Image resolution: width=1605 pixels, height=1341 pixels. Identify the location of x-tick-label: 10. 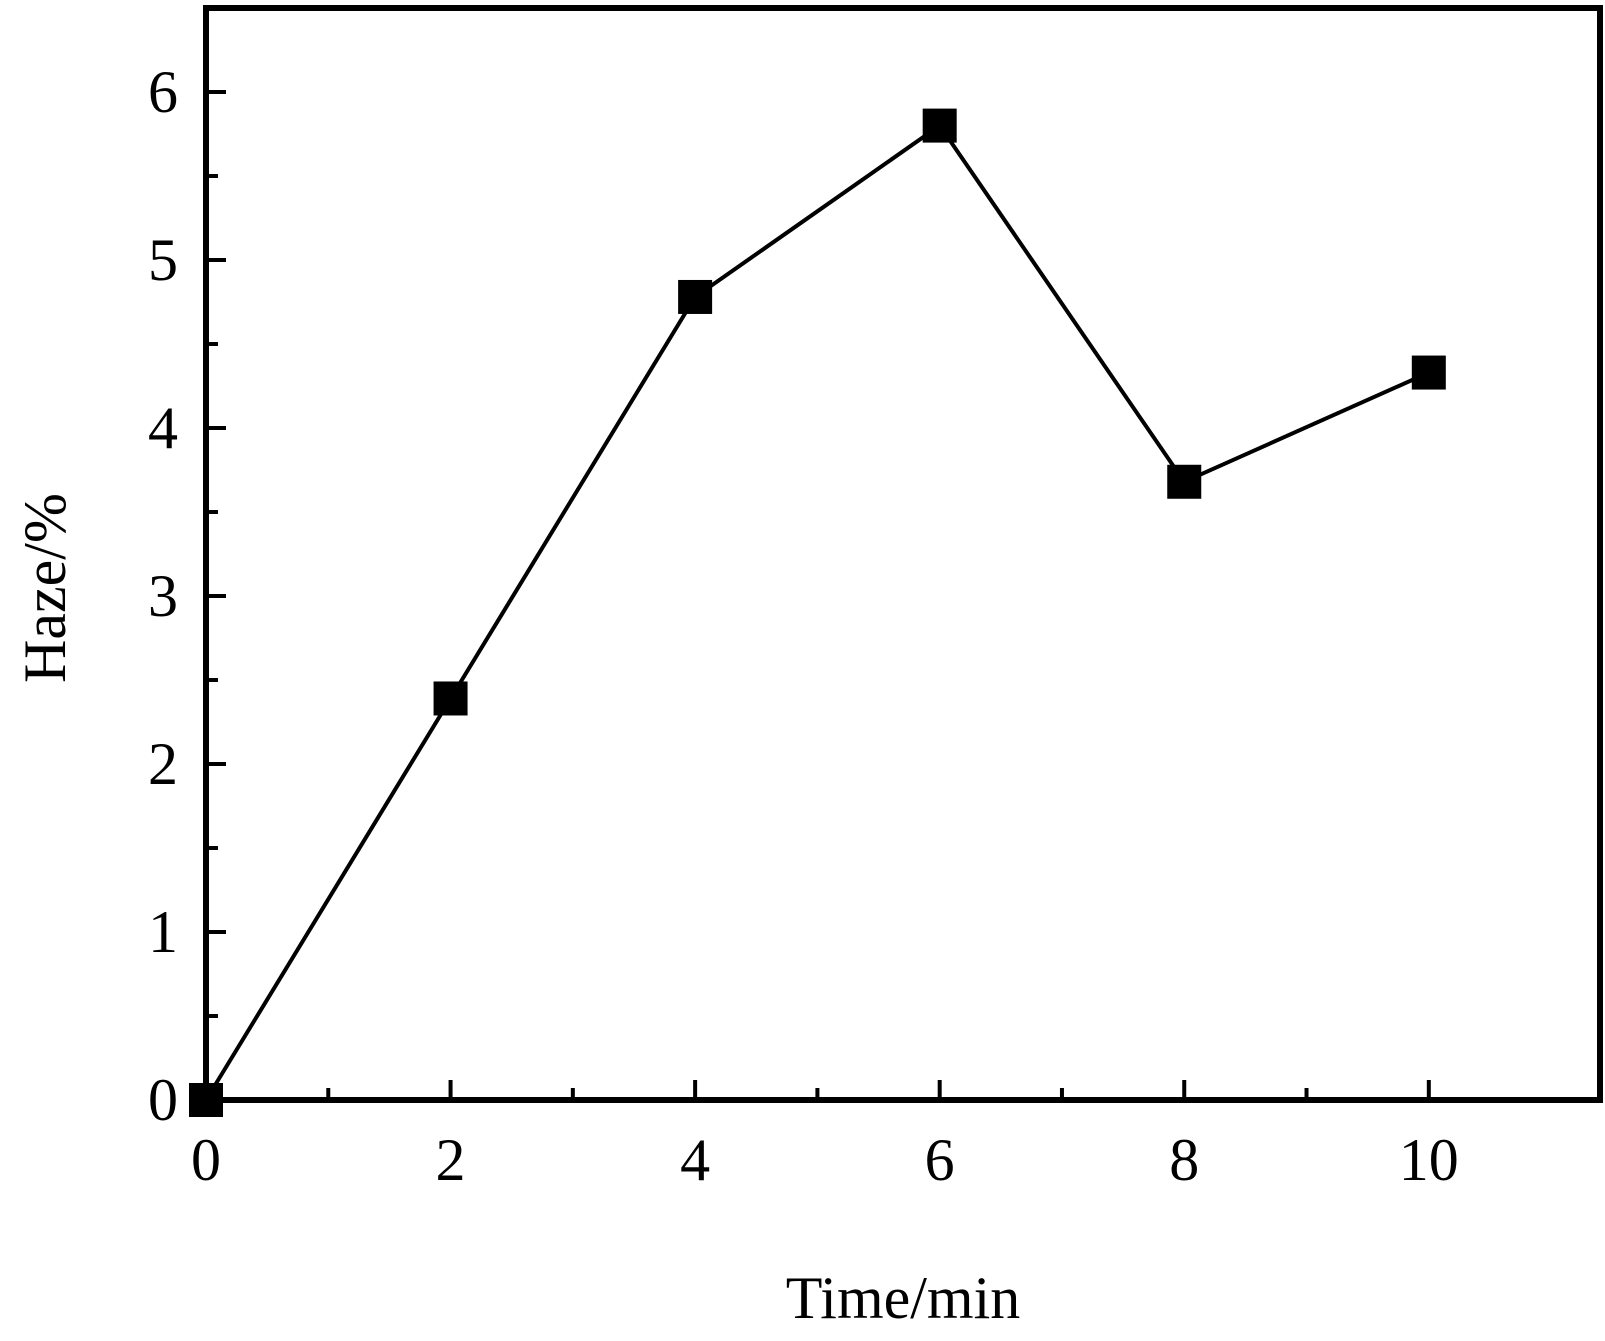
(1429, 1160).